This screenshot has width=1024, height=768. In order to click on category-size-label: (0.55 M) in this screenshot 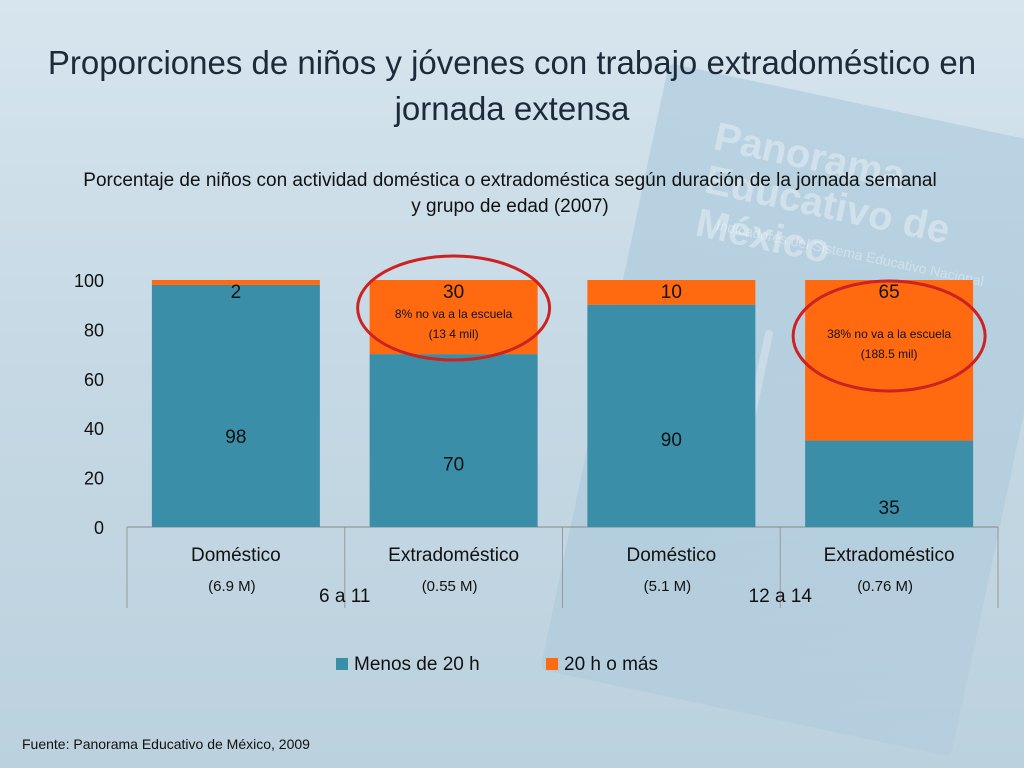, I will do `click(450, 586)`.